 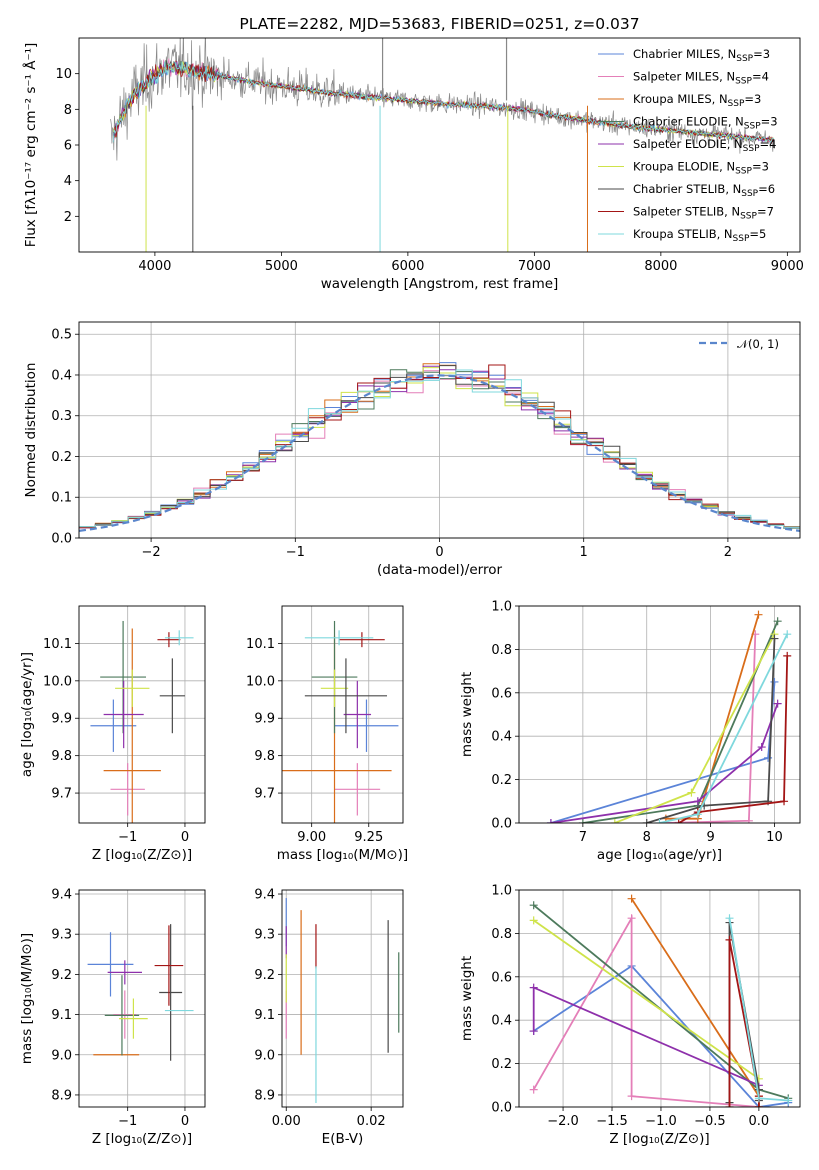 I want to click on legend-label-9: Kroupa STELIB, NSSP=5, so click(x=699, y=235).